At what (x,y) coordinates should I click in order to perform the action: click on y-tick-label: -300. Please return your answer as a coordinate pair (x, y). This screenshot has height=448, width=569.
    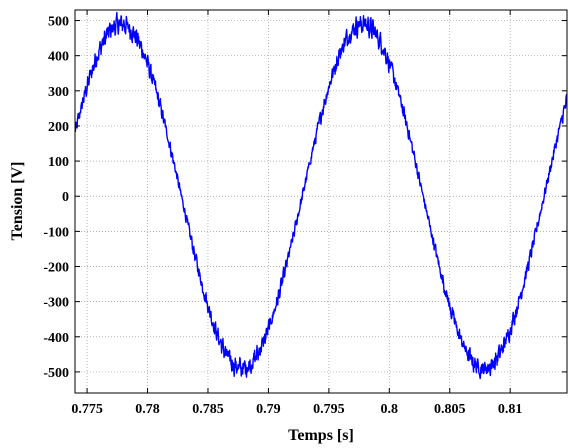
    Looking at the image, I should click on (56, 303).